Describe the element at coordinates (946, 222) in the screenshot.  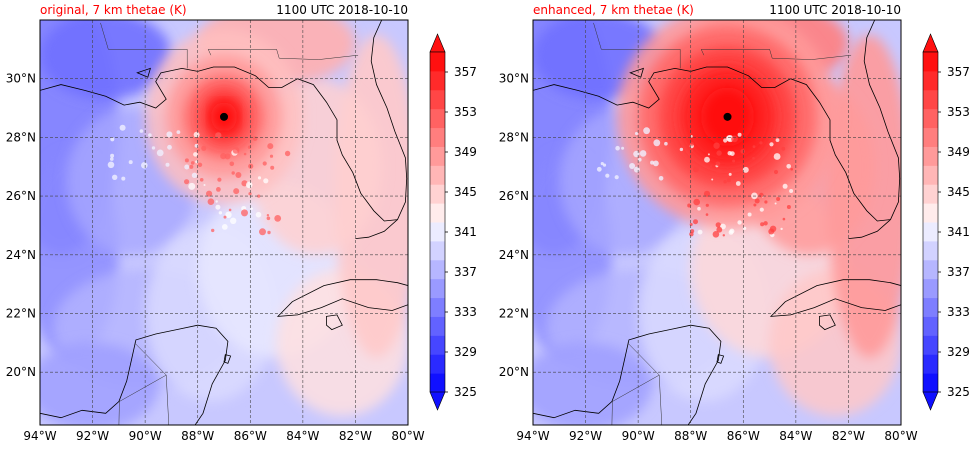
I see `colorbar: 325 329 333 337 341 345 349 353 357` at that location.